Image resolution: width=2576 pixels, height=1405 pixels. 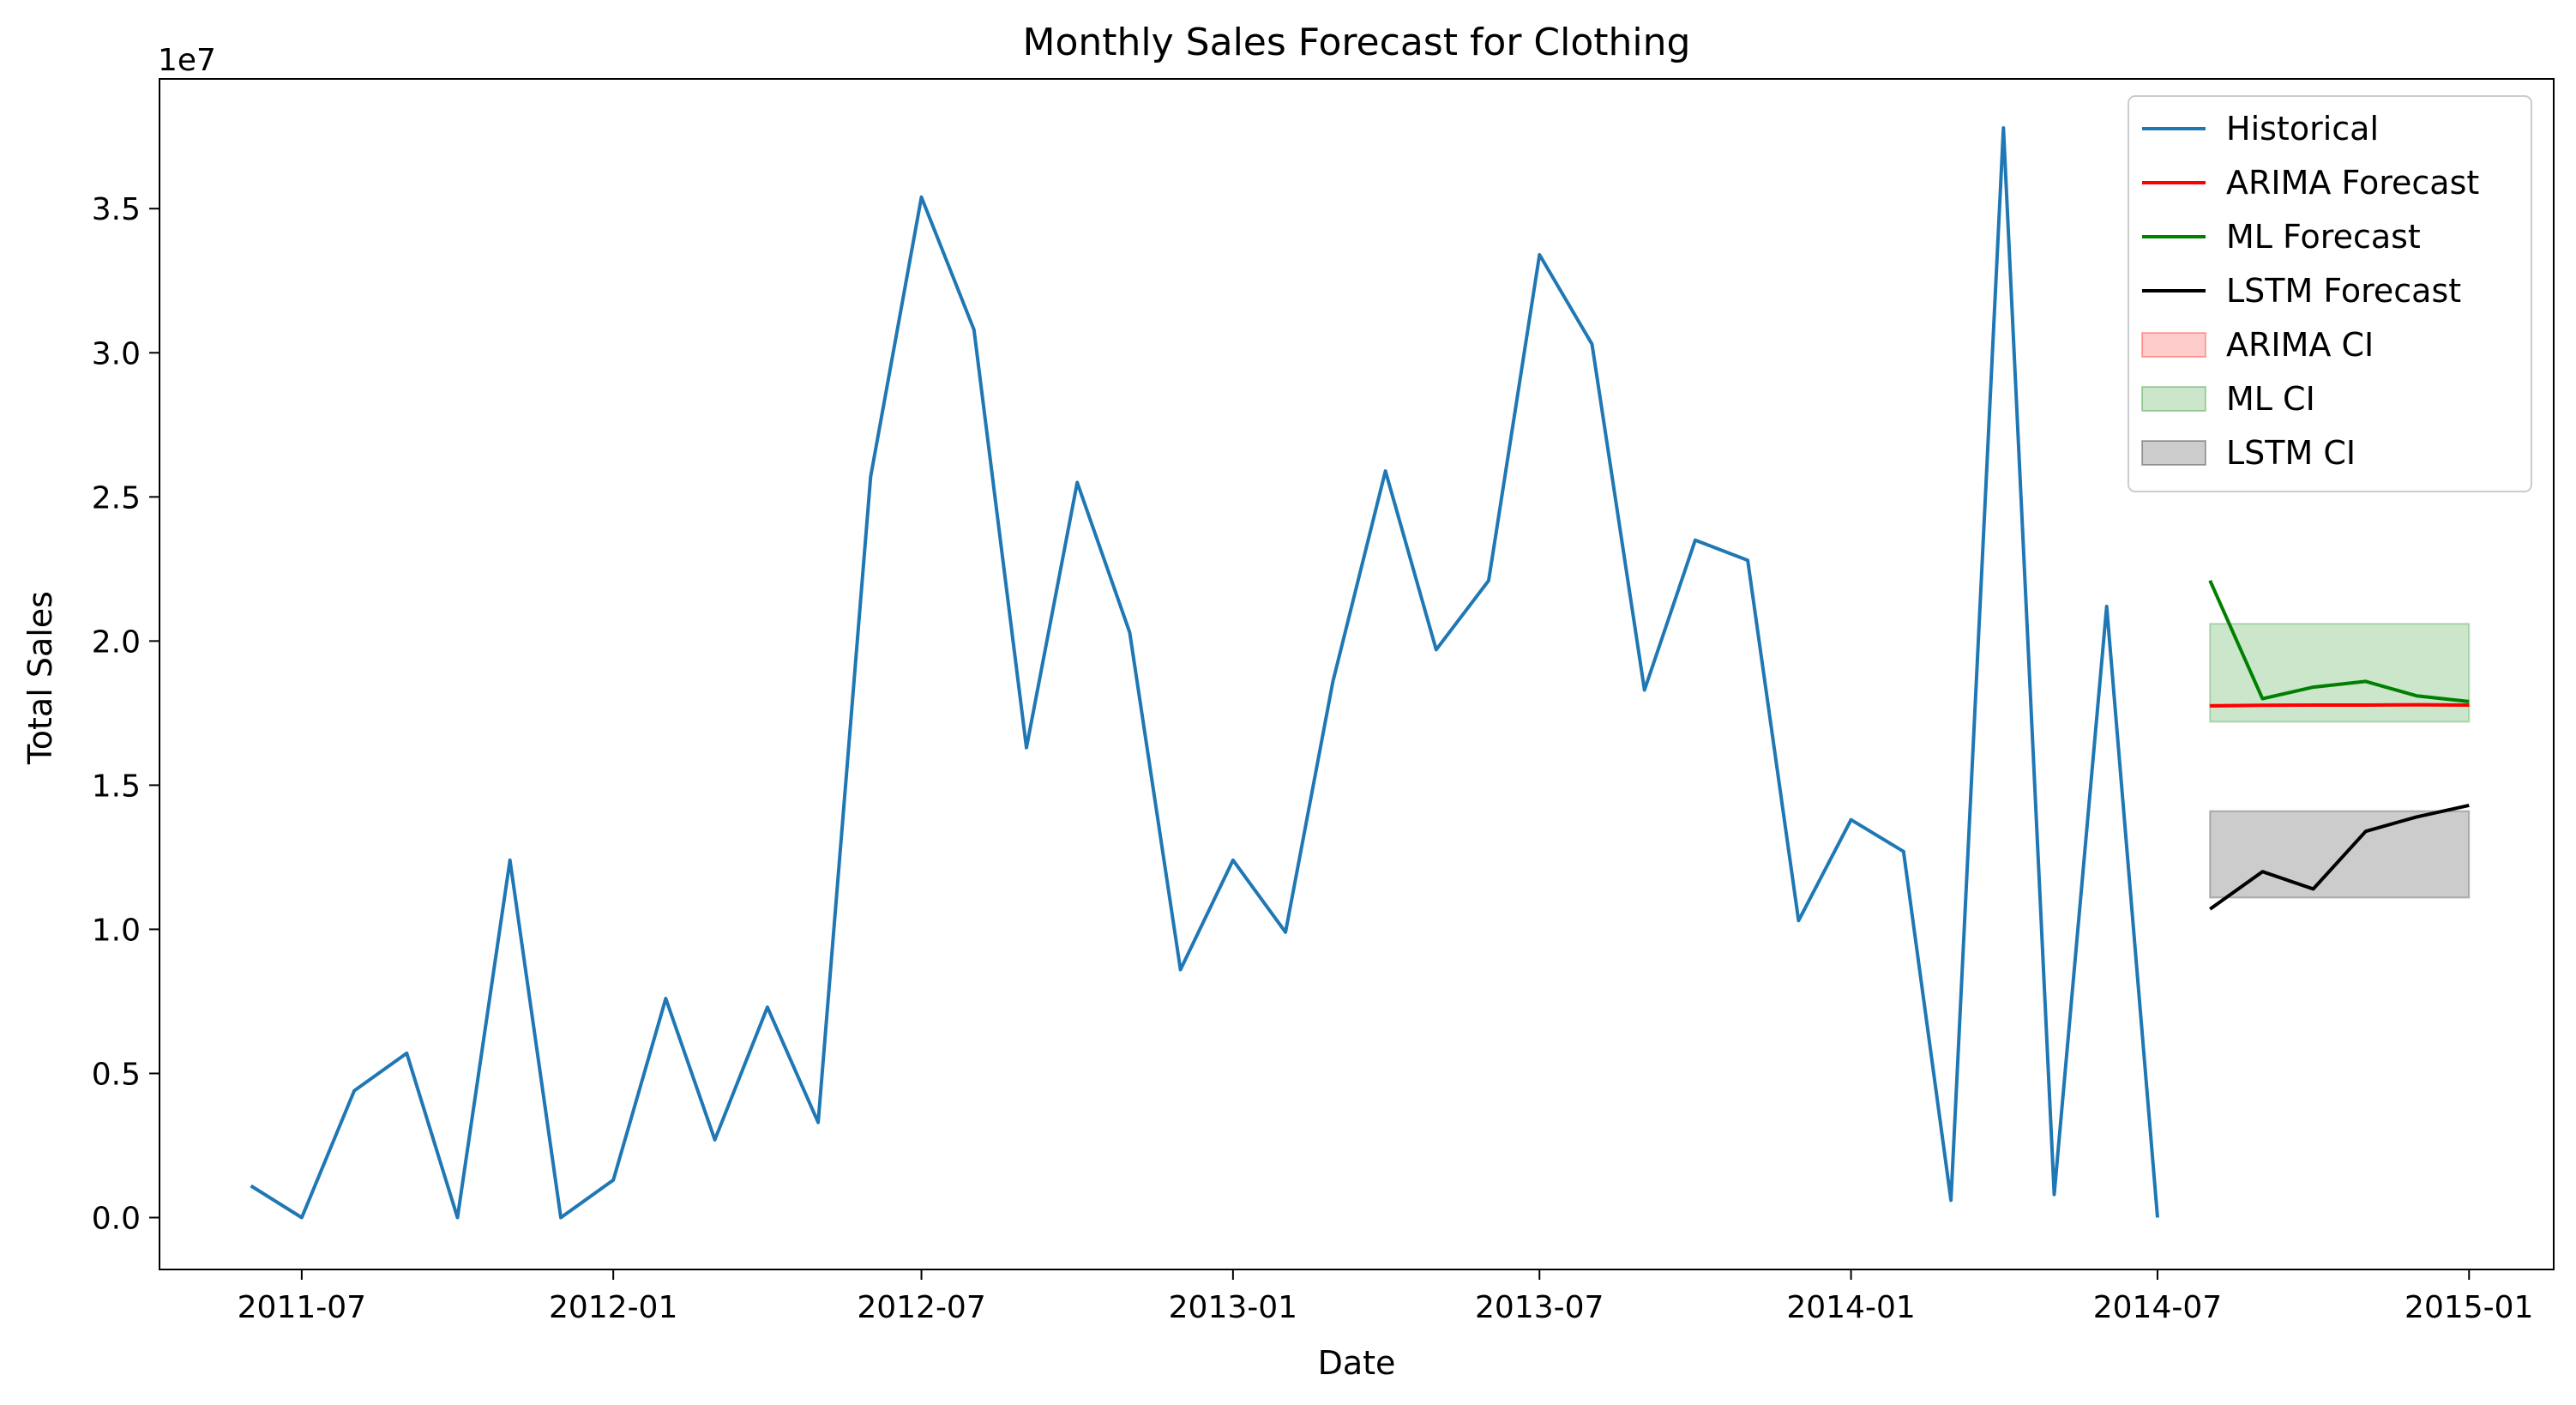 I want to click on x-tick-label: 2015-01, so click(x=2468, y=1307).